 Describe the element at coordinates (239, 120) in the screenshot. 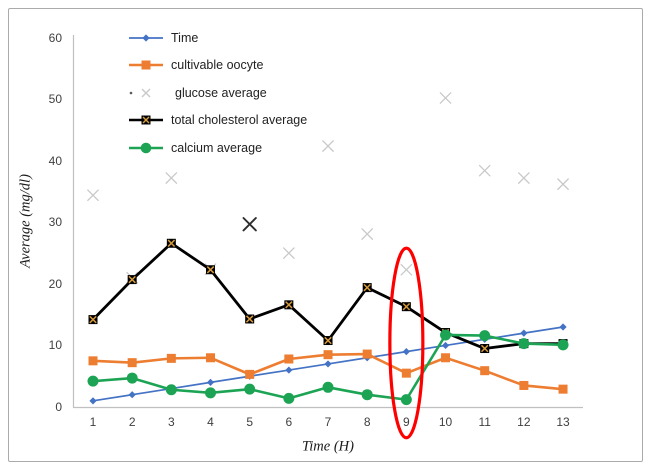

I see `legend-label-total-cholesterol-average: total cholesterol average` at that location.